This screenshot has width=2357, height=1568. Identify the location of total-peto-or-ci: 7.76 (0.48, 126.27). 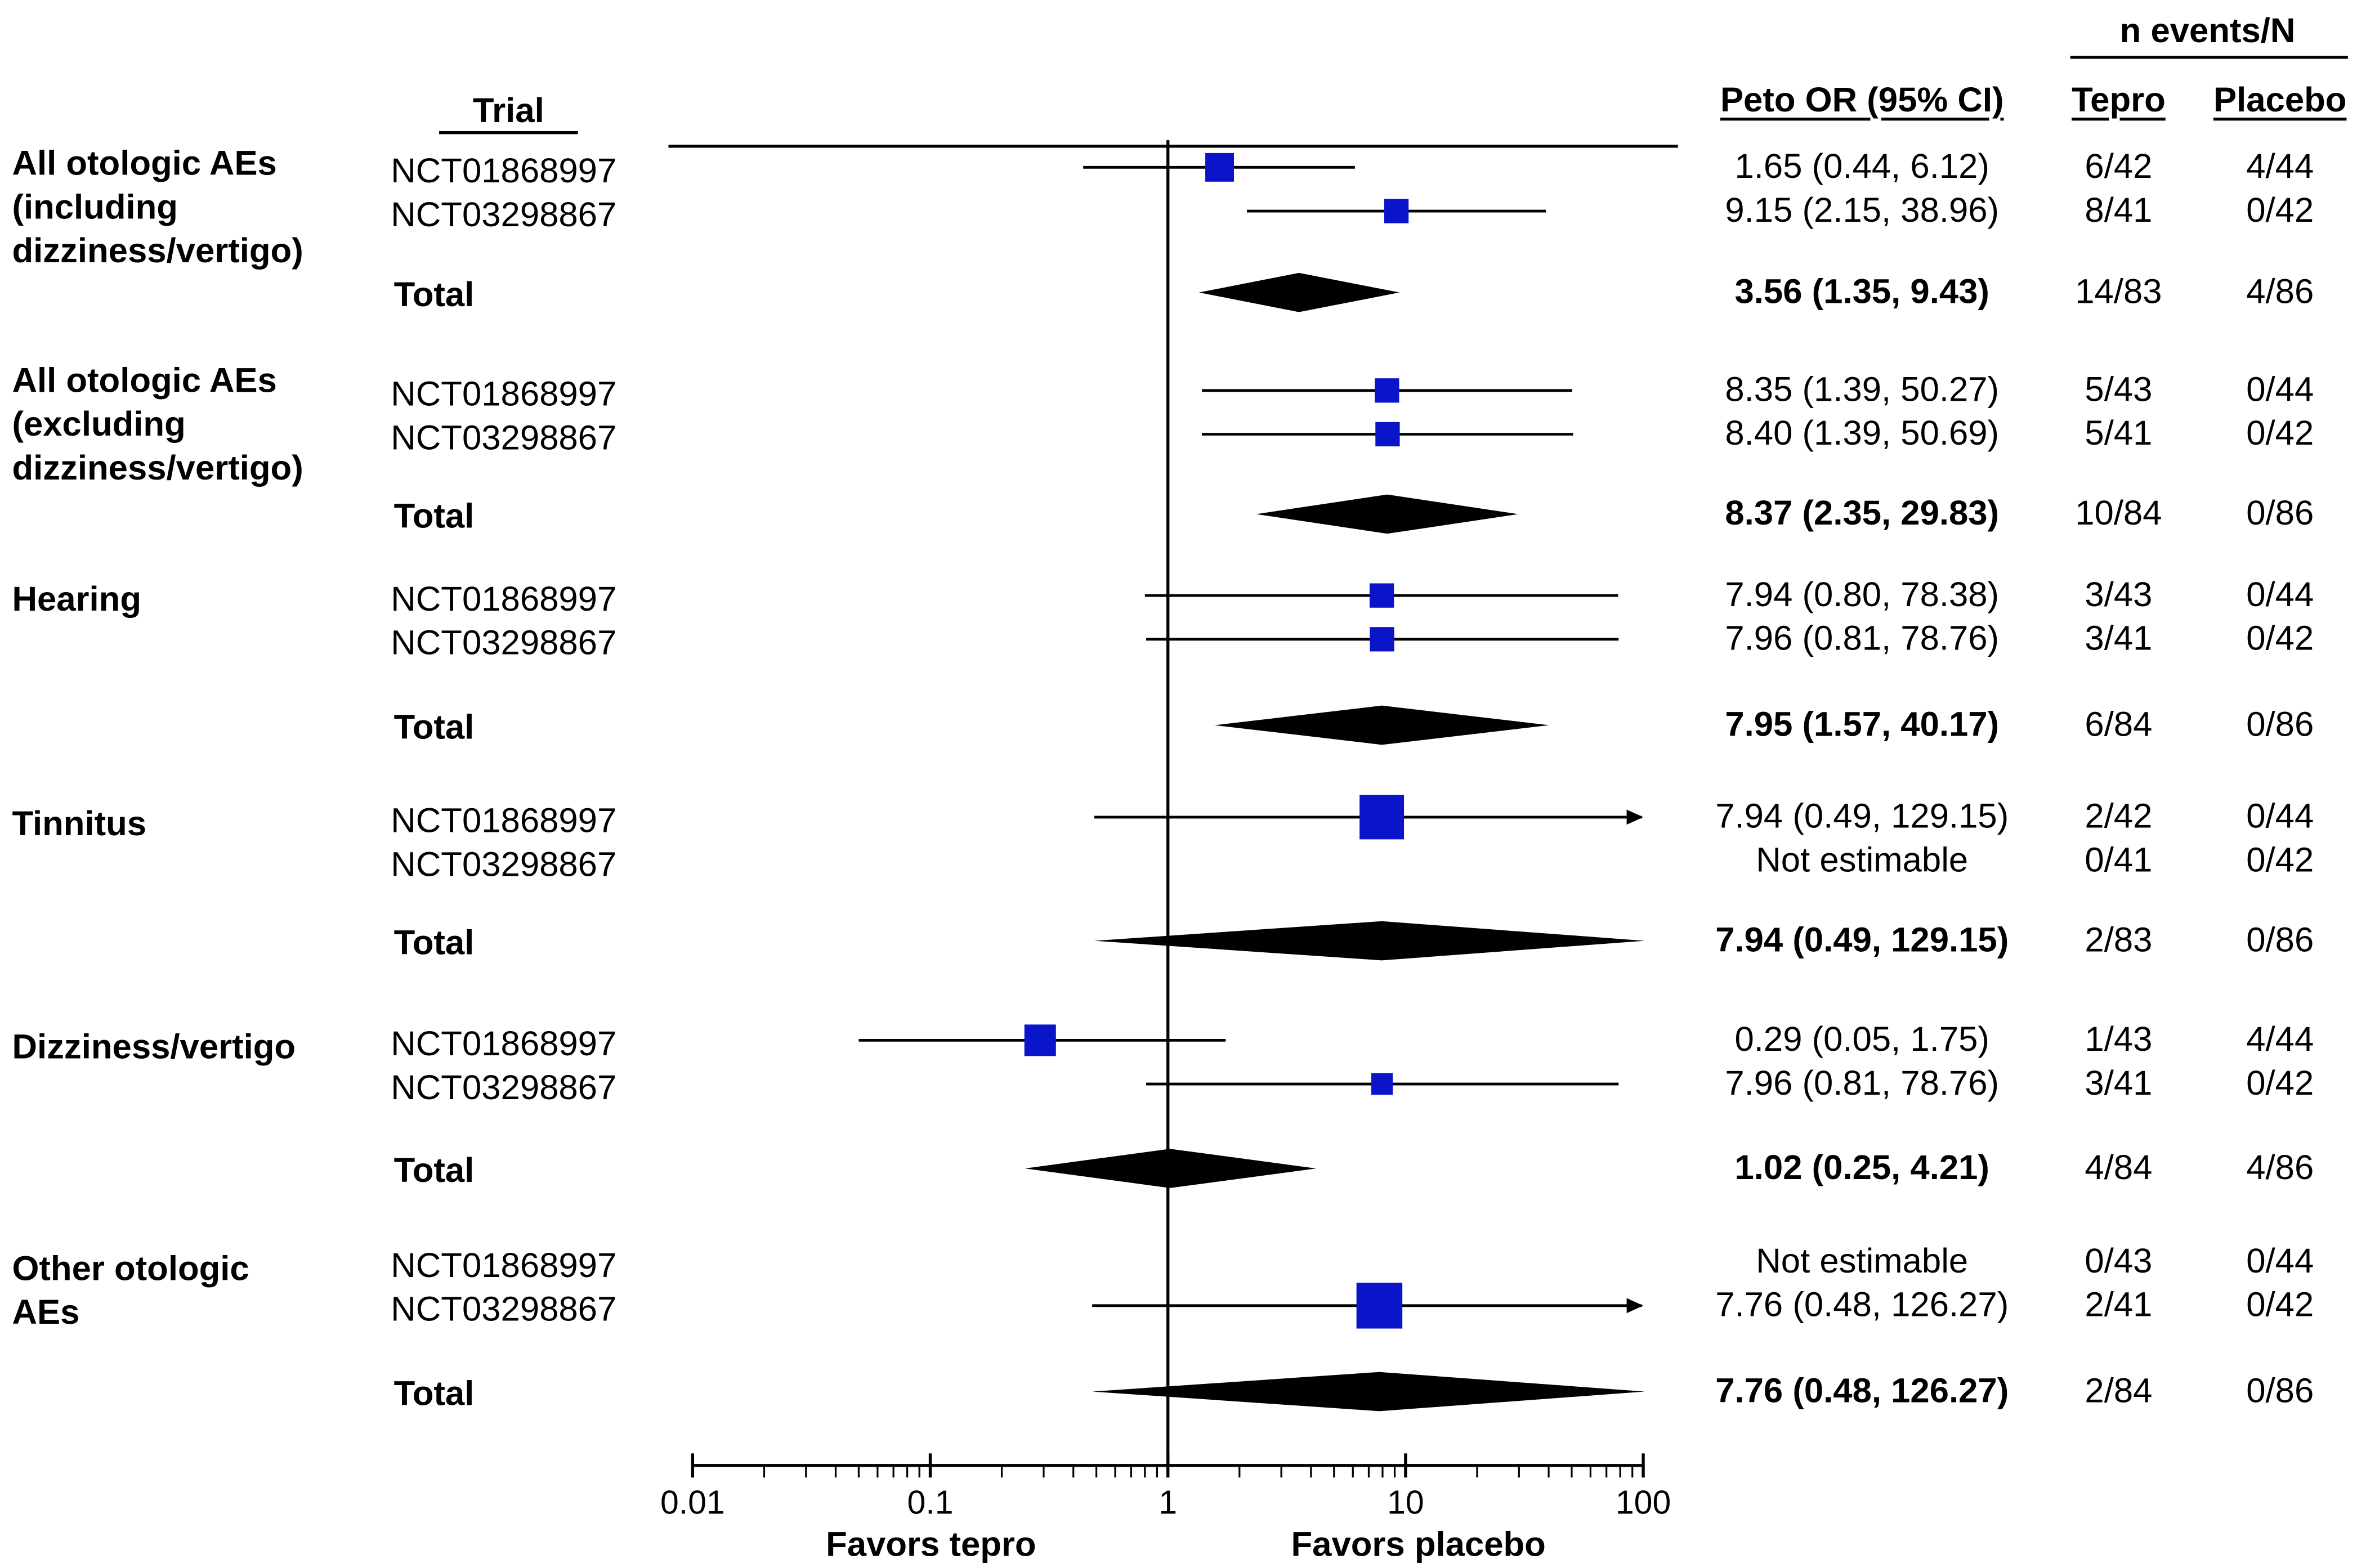
(1862, 1390).